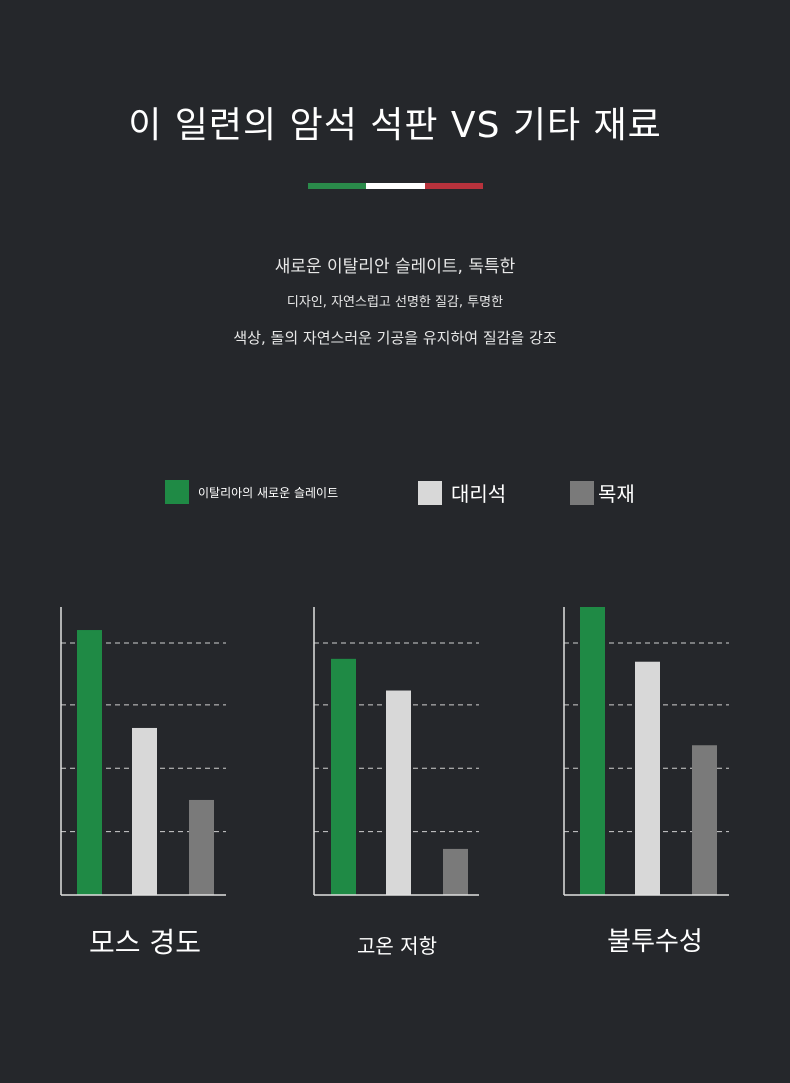 The height and width of the screenshot is (1083, 790). Describe the element at coordinates (616, 494) in the screenshot. I see `legend-label-wood: 목재` at that location.